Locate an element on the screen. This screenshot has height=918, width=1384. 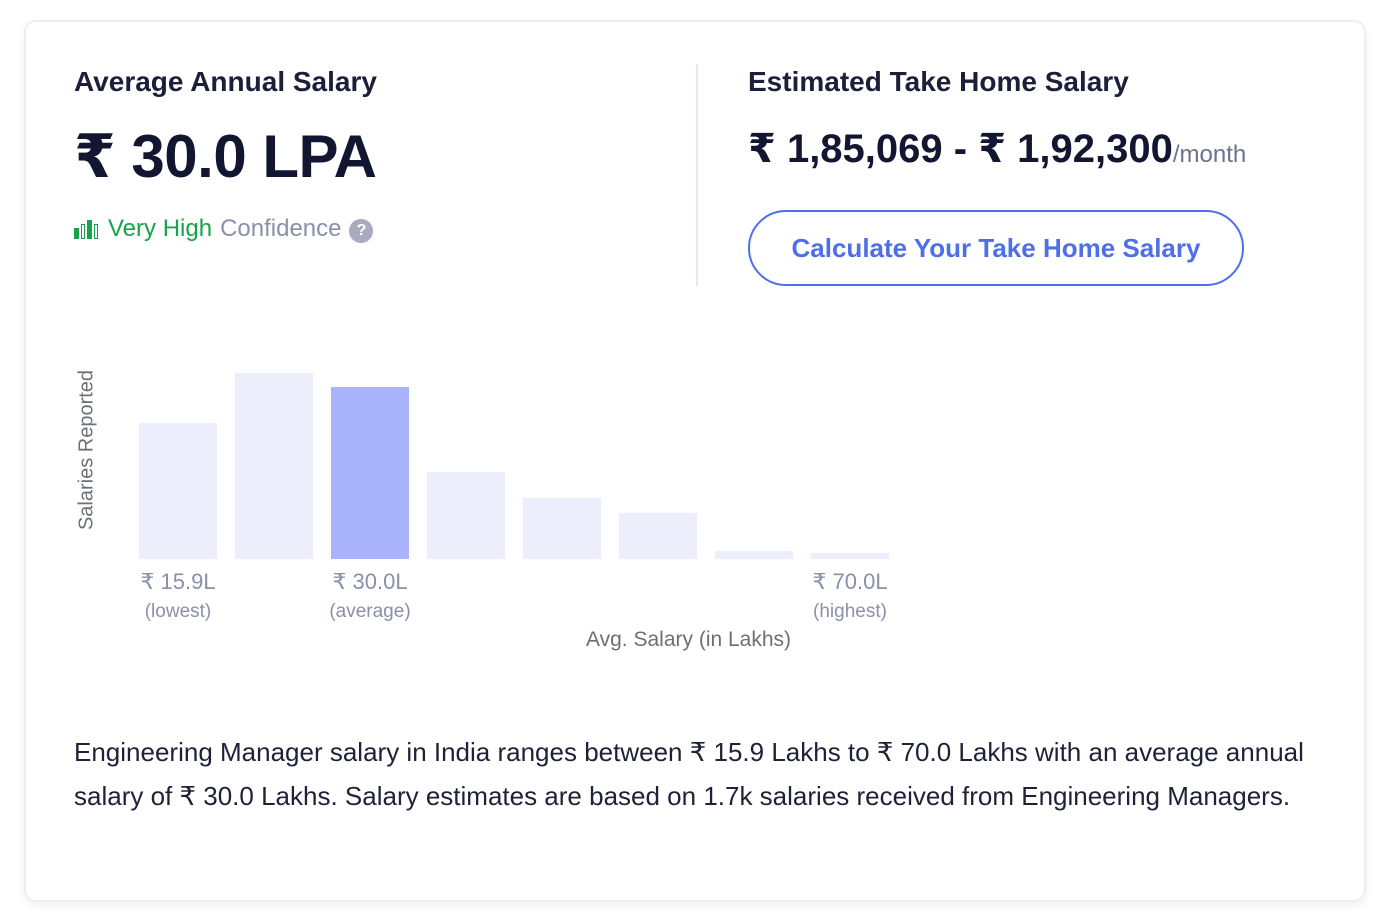
take-home-range: ₹ 1,85,069 - ₹ 1,92,300 is located at coordinates (960, 149).